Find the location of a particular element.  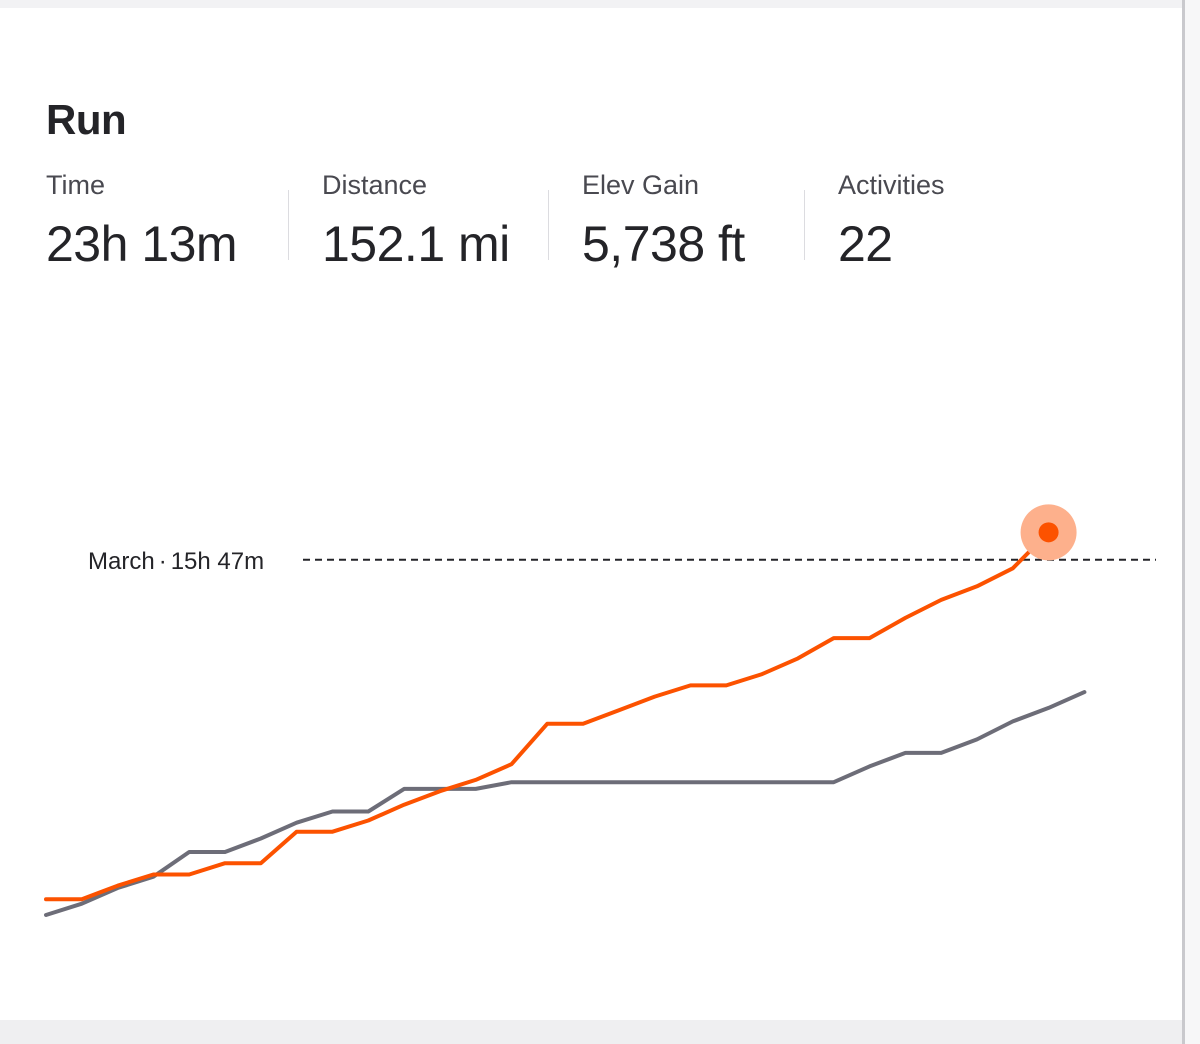

reference-label: March · 15h 47m is located at coordinates (176, 562).